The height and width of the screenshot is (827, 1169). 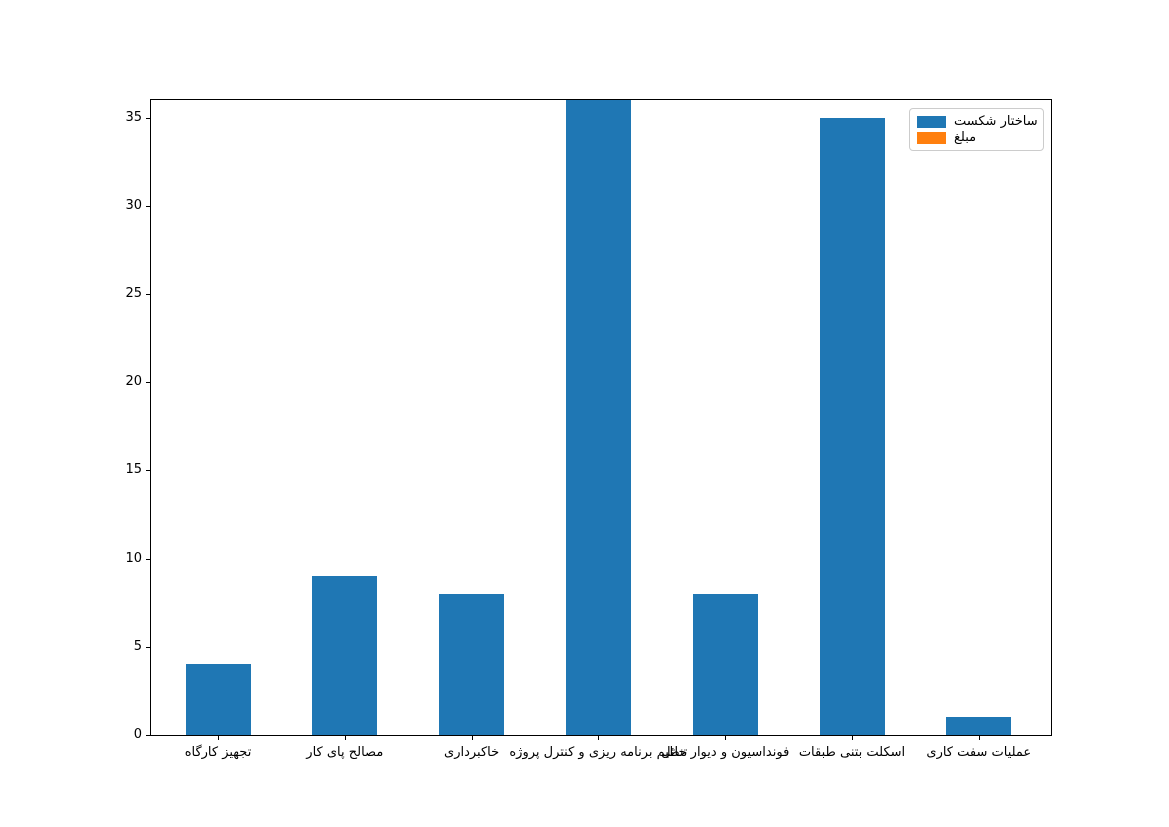 What do you see at coordinates (345, 752) in the screenshot?
I see `x-tick-label: مصالح پای کار` at bounding box center [345, 752].